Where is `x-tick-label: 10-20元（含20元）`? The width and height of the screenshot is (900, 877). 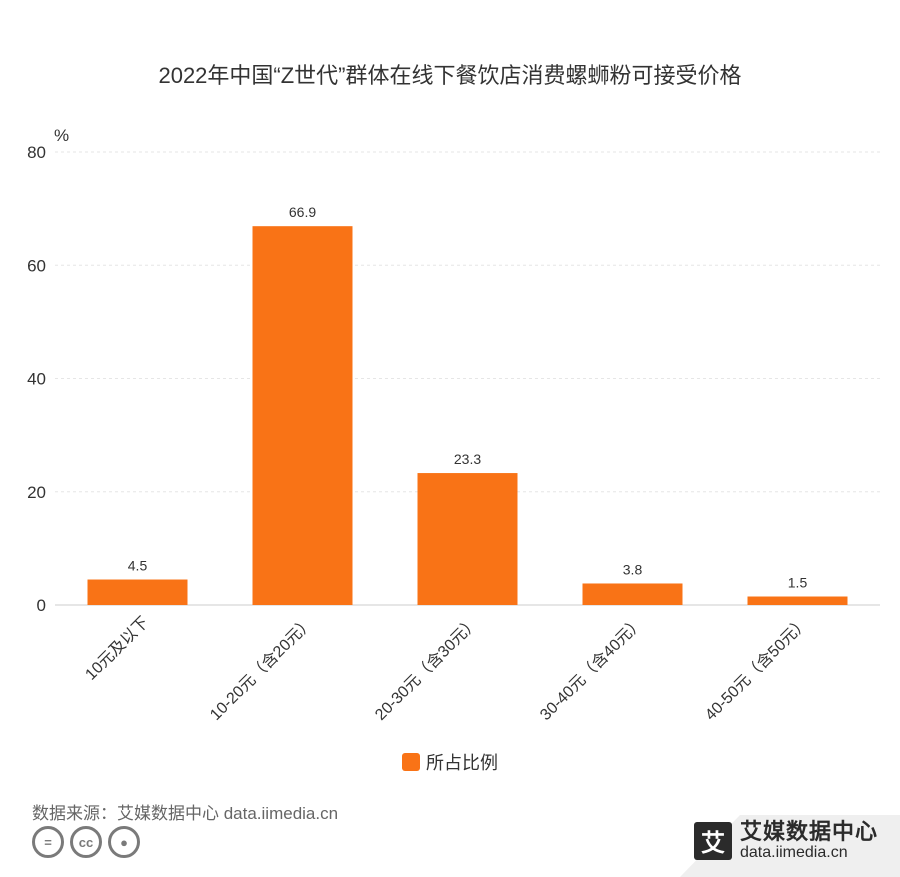
x-tick-label: 10-20元（含20元） is located at coordinates (262, 668).